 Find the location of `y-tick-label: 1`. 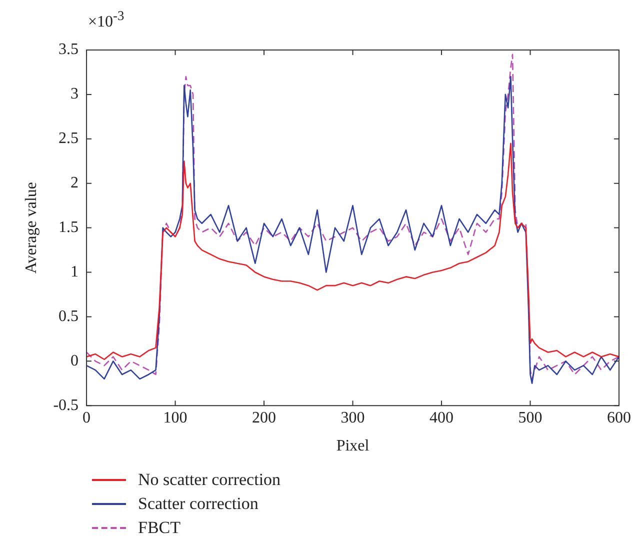

y-tick-label: 1 is located at coordinates (74, 271).